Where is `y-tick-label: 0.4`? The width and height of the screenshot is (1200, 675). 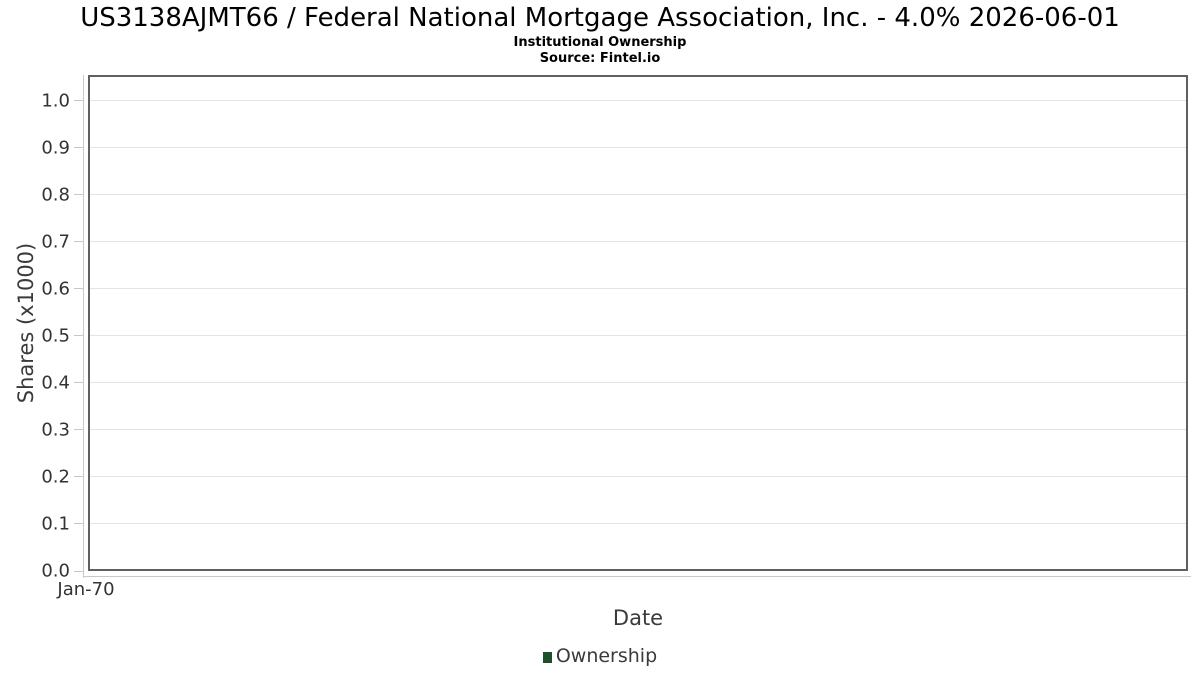 y-tick-label: 0.4 is located at coordinates (55, 383).